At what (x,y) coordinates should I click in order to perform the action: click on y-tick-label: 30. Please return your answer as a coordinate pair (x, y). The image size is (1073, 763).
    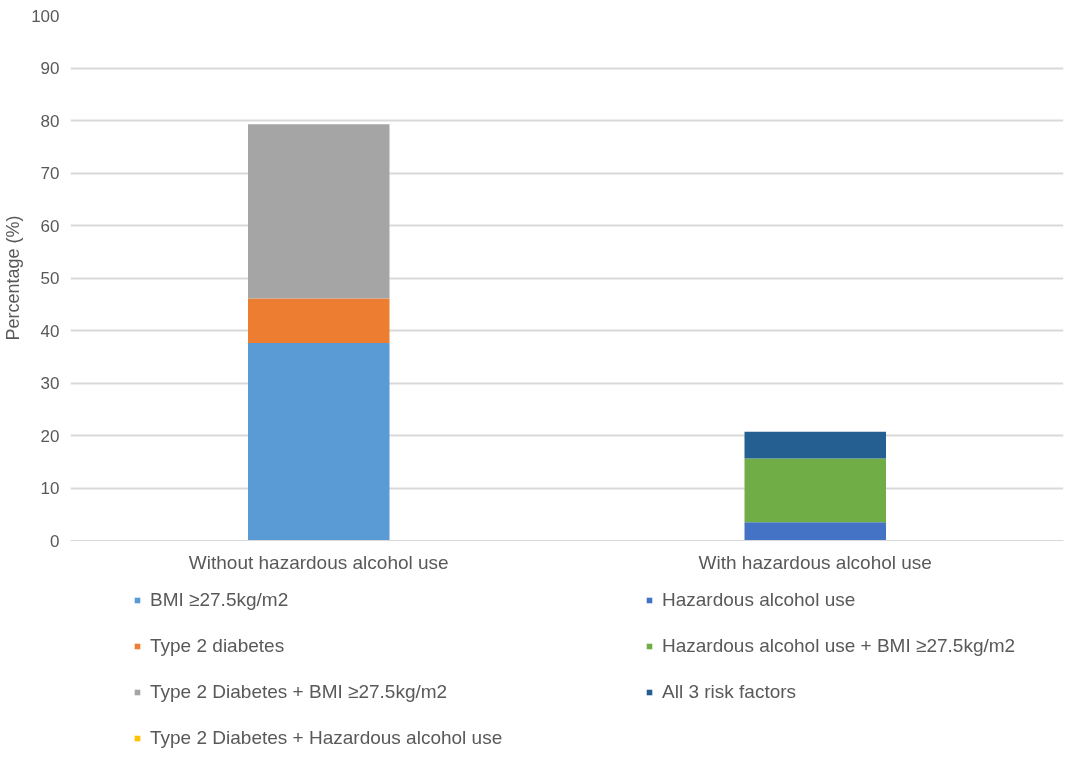
    Looking at the image, I should click on (50, 383).